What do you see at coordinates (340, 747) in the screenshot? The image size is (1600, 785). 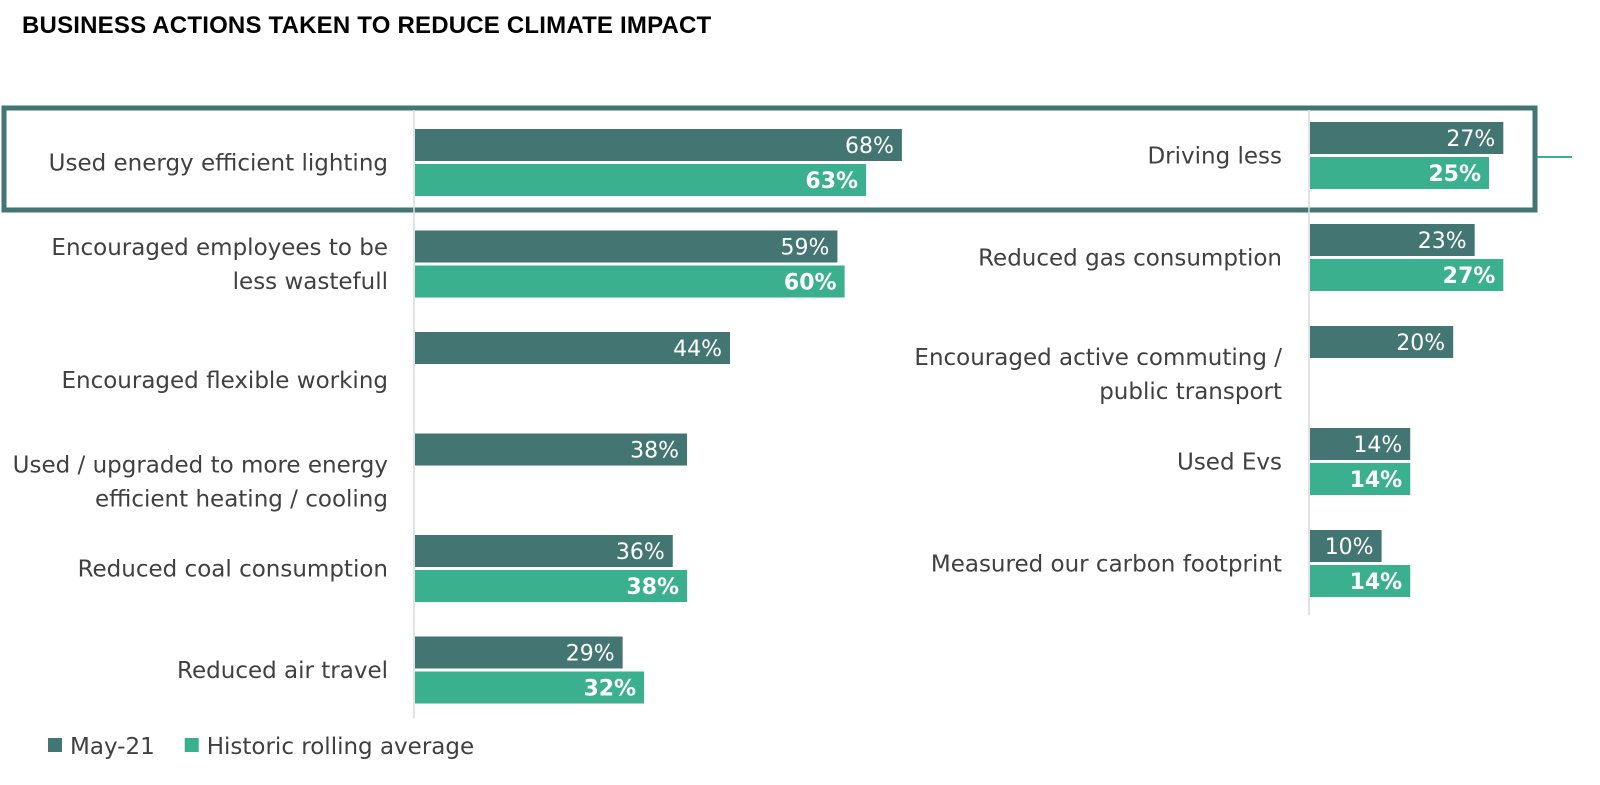 I see `legend-label-2: Historic rolling average` at bounding box center [340, 747].